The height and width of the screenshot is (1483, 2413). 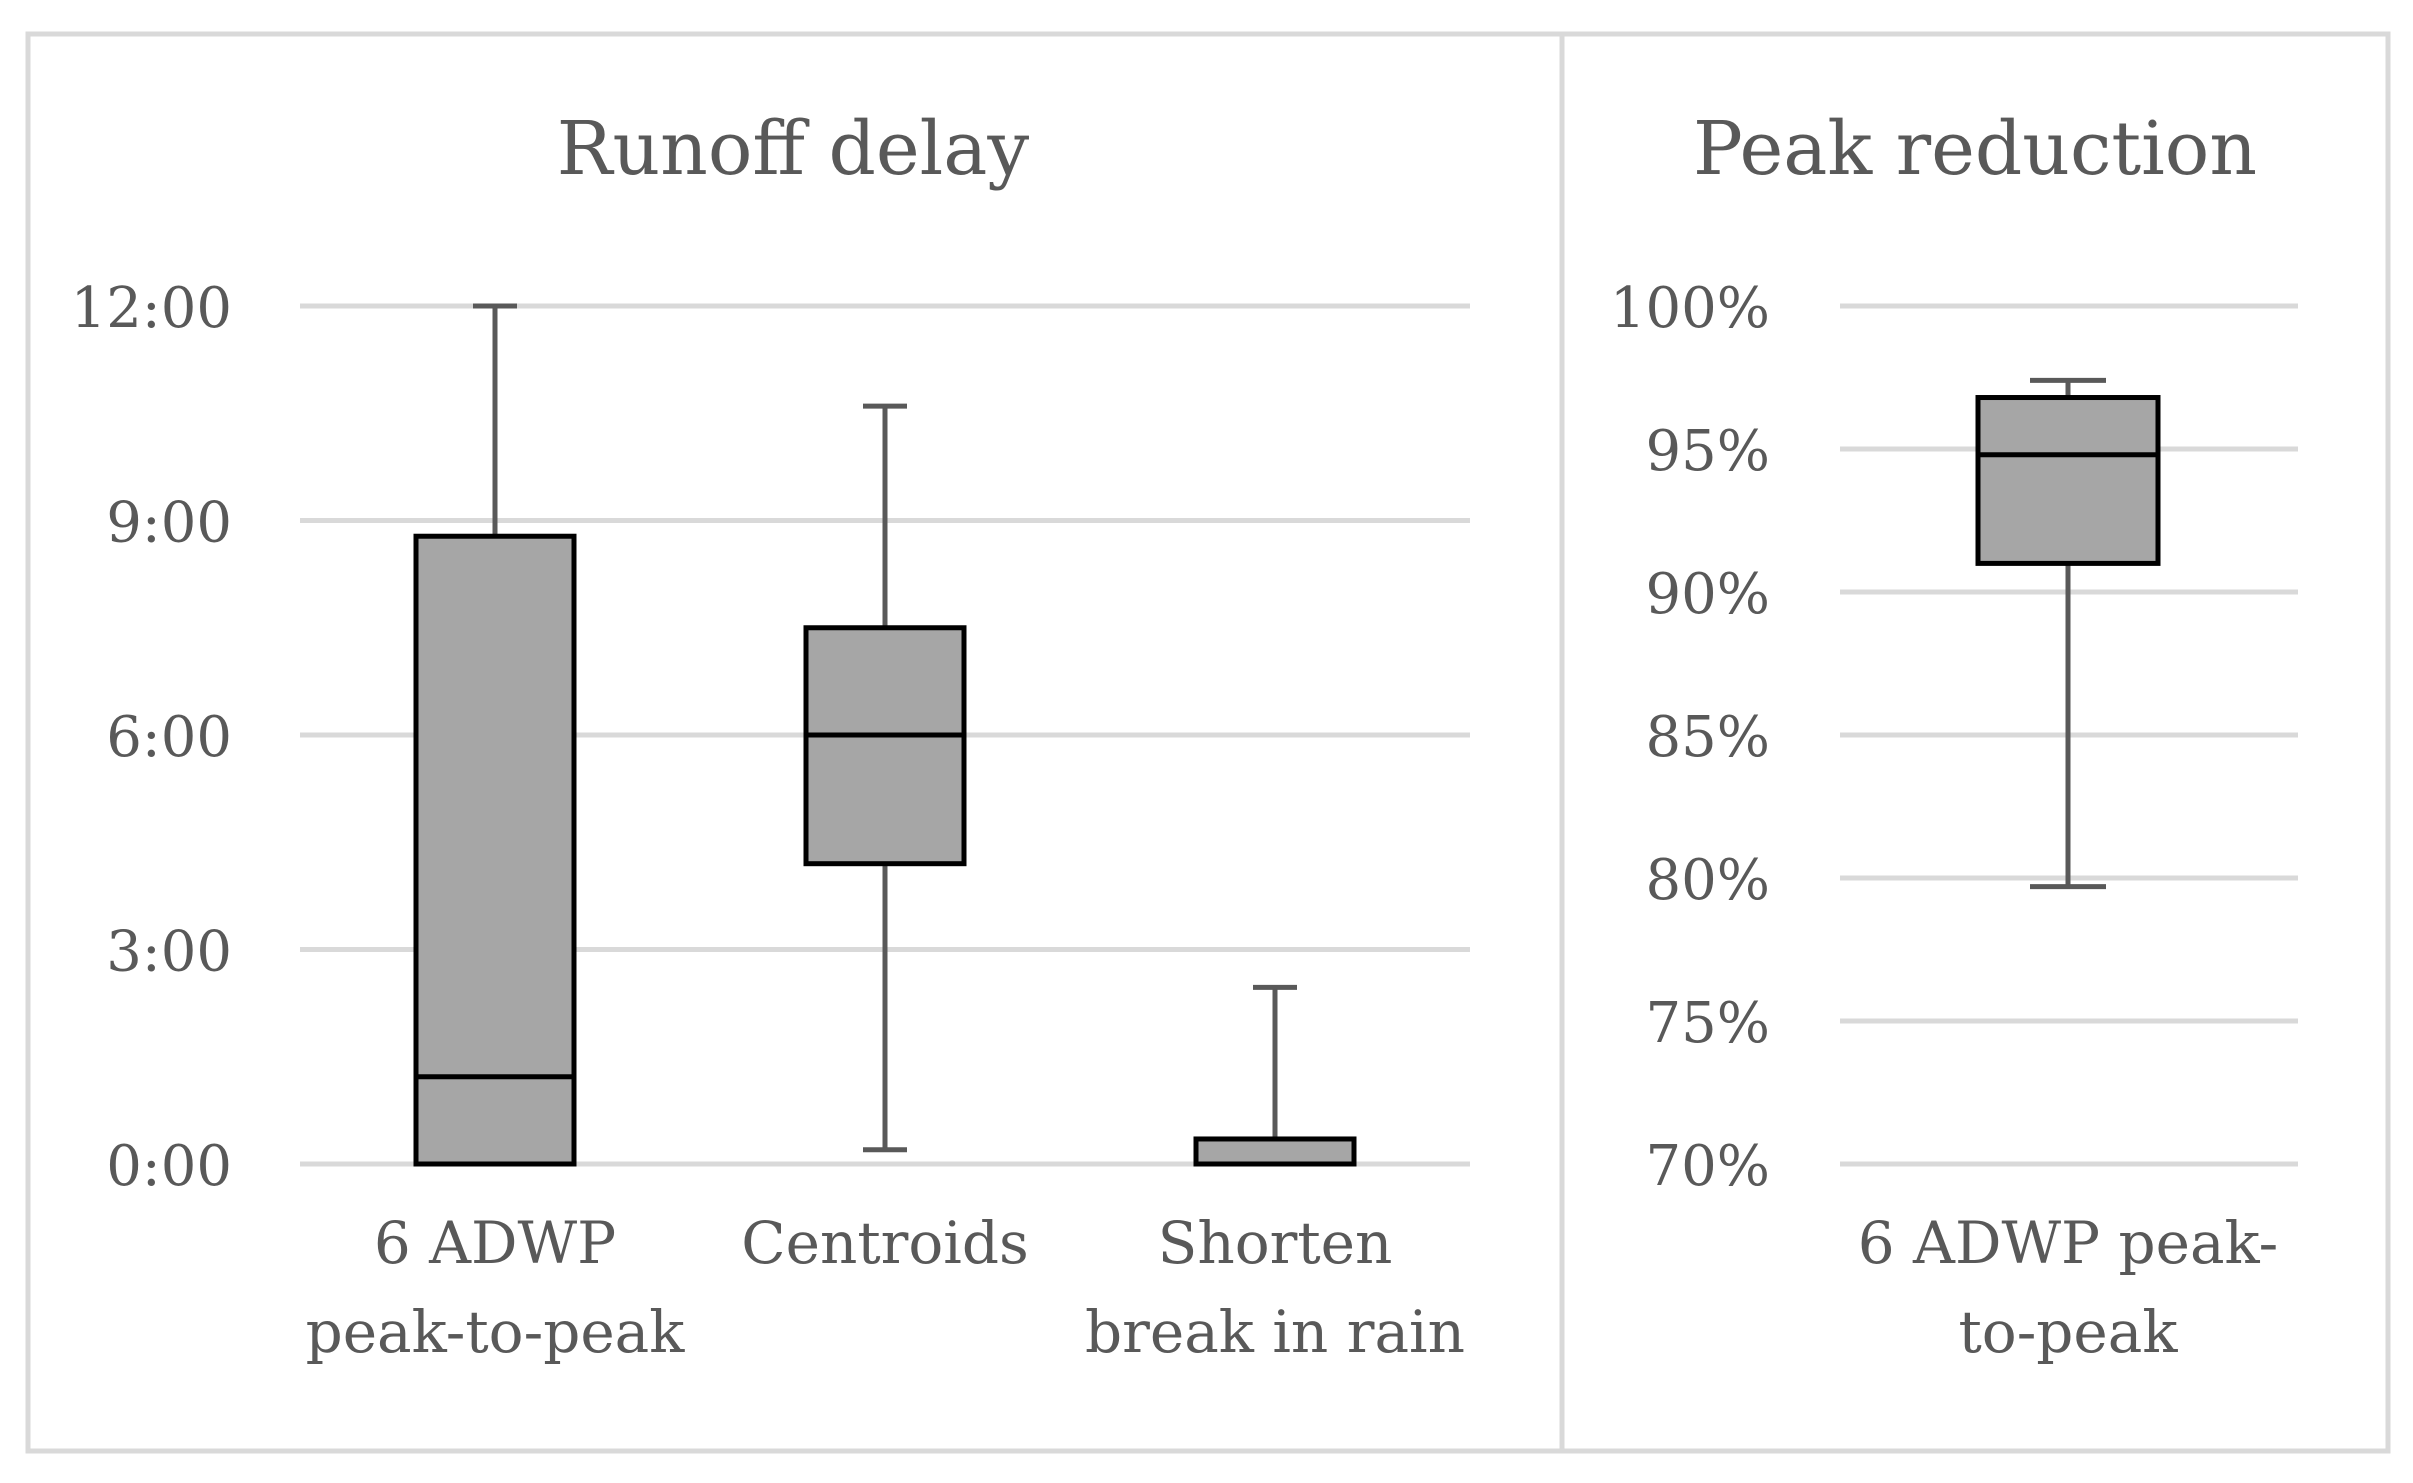 I want to click on y-tick-label: 9:00, so click(x=169, y=523).